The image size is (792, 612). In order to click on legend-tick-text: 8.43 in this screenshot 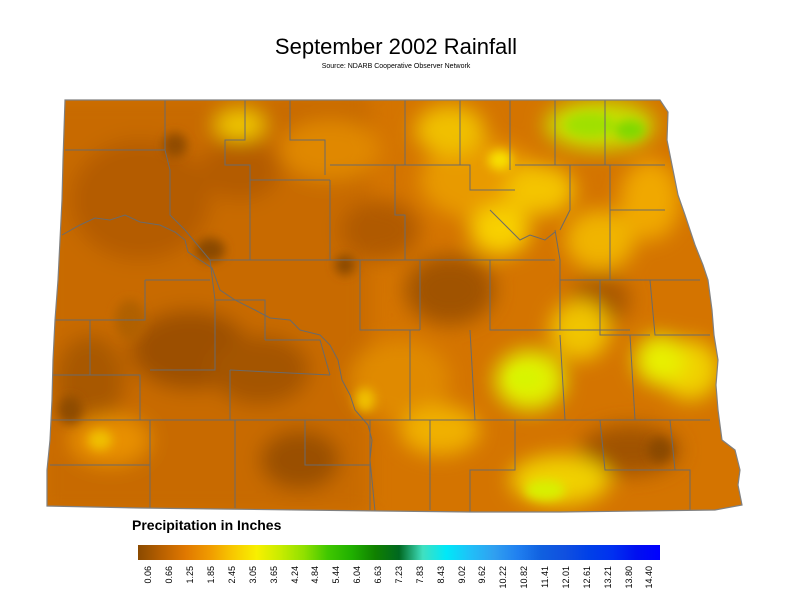, I will do `click(440, 575)`.